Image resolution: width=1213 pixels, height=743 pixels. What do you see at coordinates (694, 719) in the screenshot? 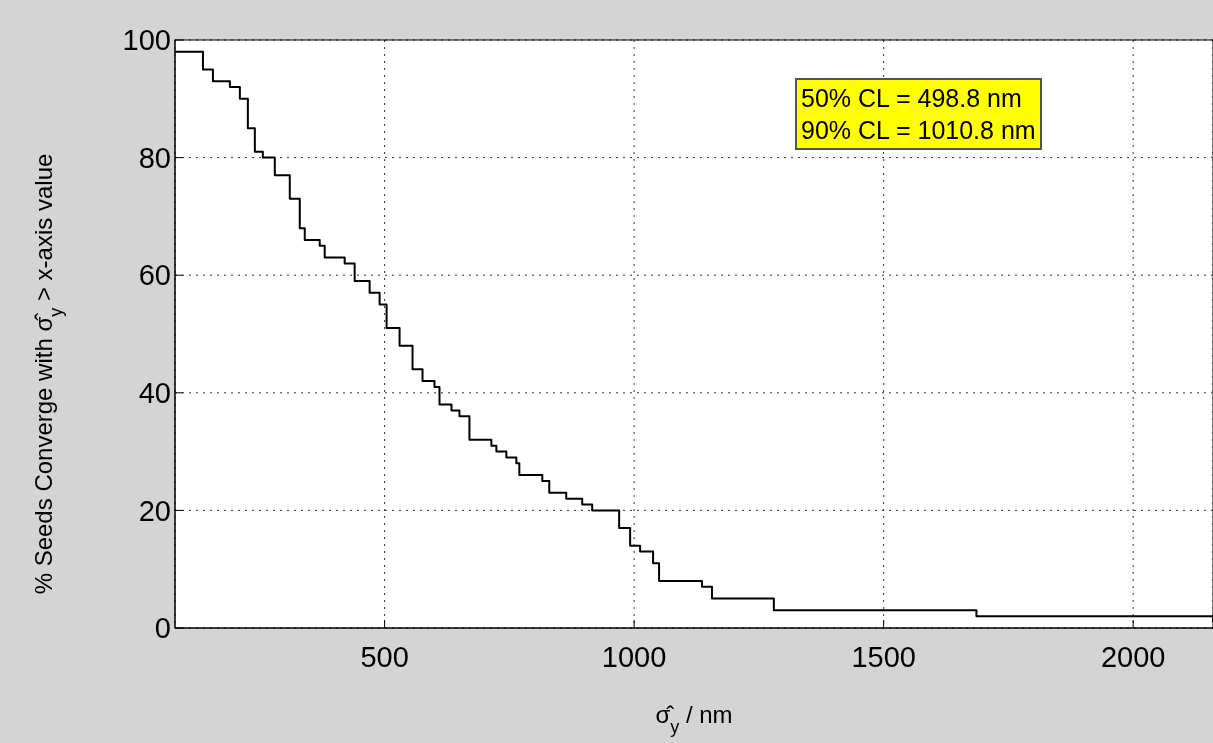
I see `x-axis-title: σ̂$_{y}$ / nm` at bounding box center [694, 719].